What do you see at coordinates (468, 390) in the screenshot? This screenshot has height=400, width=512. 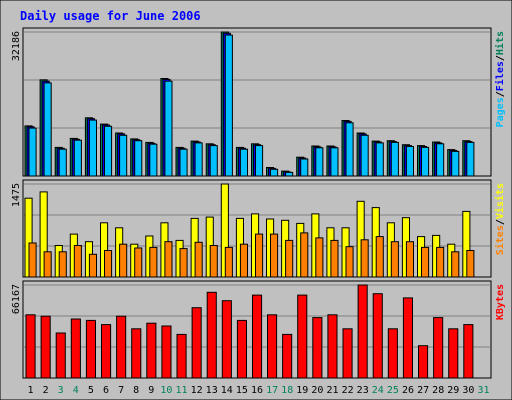 I see `x-tick-label: 30` at bounding box center [468, 390].